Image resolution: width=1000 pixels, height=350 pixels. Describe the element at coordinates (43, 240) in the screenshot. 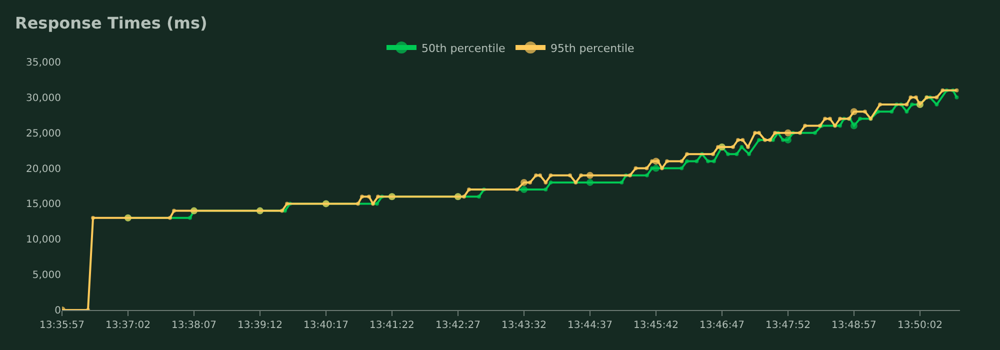

I see `y-tick-label: 10,000` at that location.